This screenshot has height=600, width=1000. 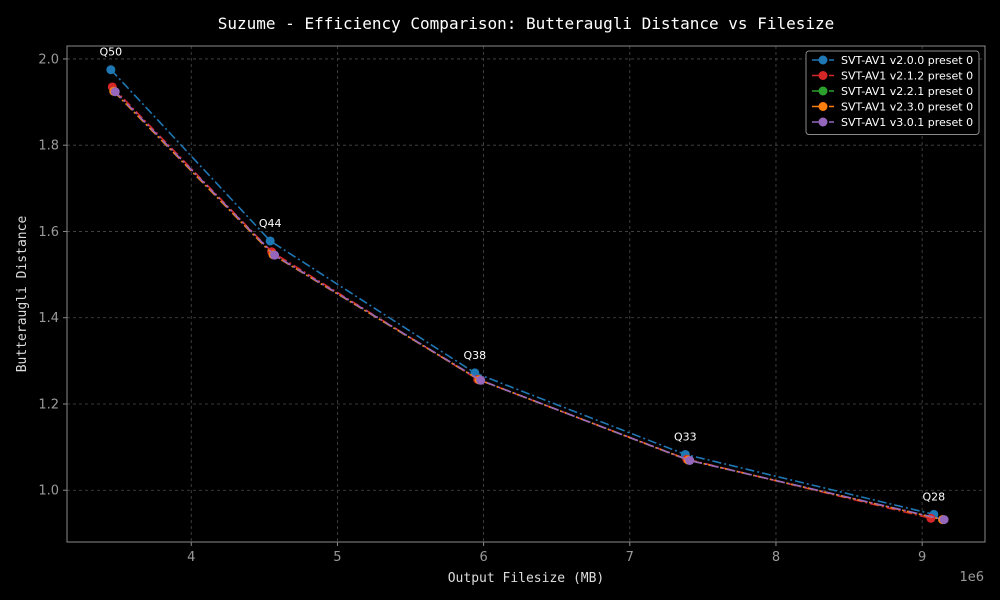 I want to click on legend-label: SVT-AV1 v2.3.0 preset 0, so click(x=907, y=107).